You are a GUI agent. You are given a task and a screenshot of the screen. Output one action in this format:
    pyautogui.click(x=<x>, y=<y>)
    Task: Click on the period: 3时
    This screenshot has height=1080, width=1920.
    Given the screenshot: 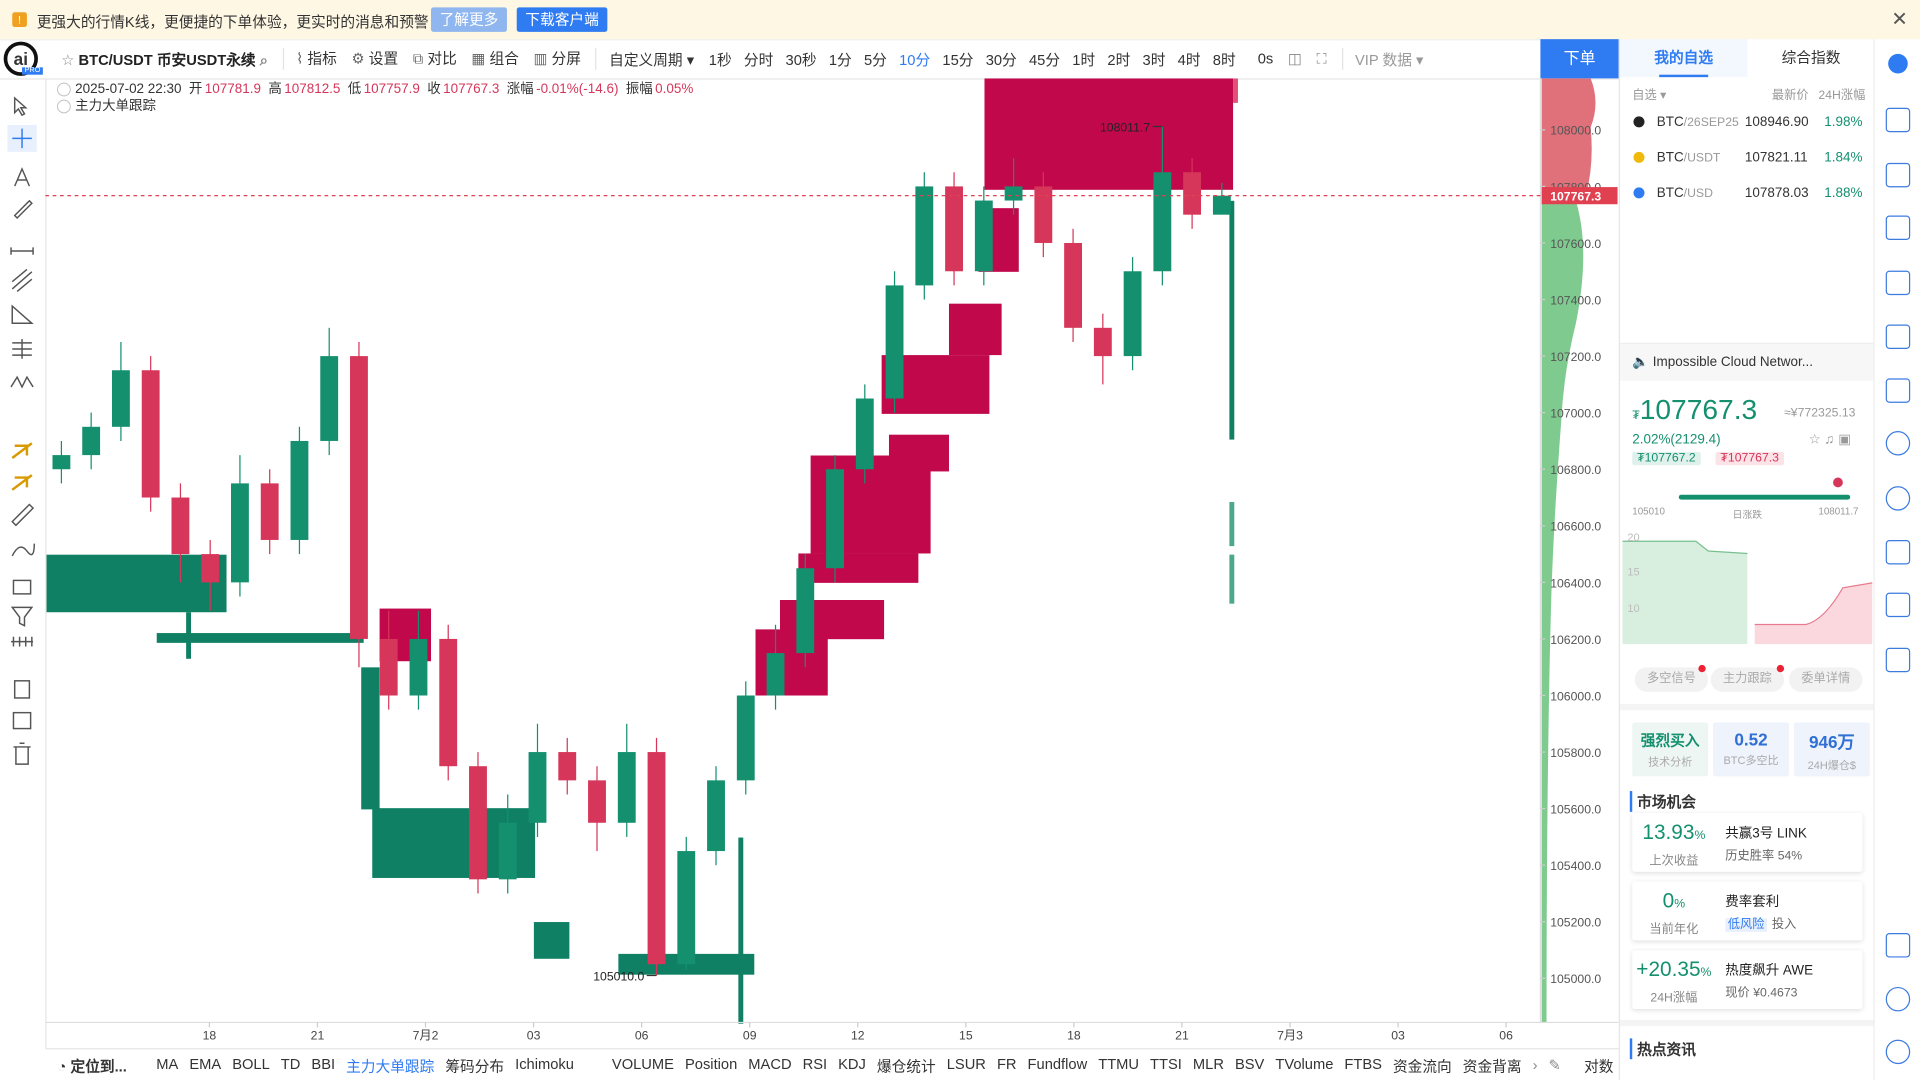 What is the action you would take?
    pyautogui.click(x=1154, y=59)
    